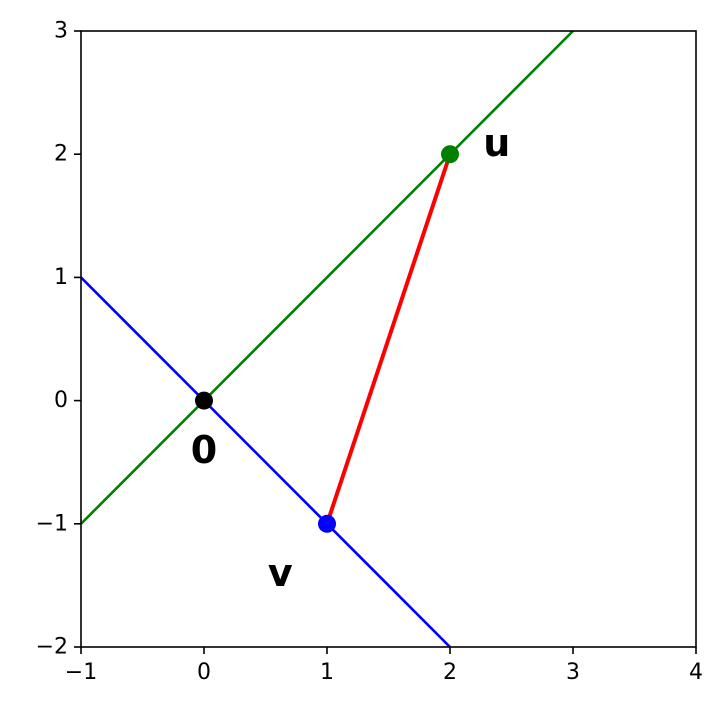 This screenshot has width=725, height=714. I want to click on y-tick-label: 3, so click(61, 31).